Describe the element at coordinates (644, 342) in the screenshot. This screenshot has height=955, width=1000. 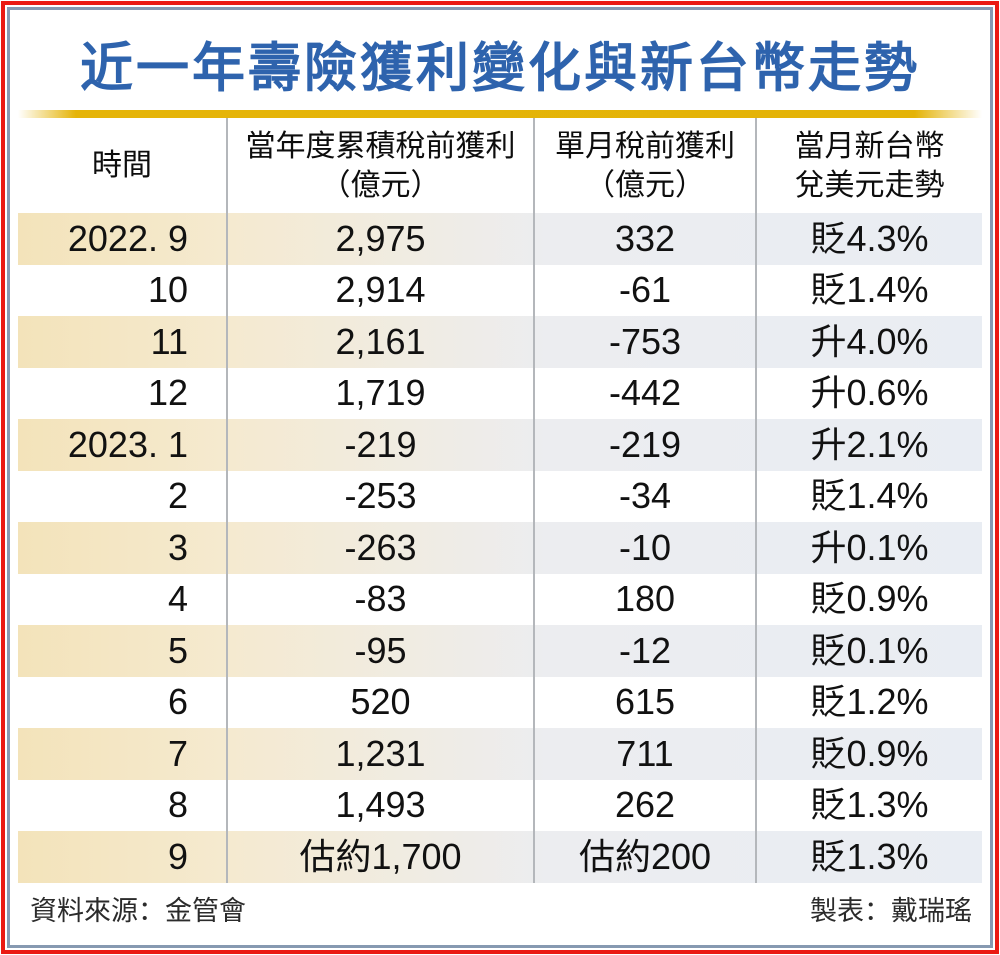
I see `monthly-profit-cell: -753` at that location.